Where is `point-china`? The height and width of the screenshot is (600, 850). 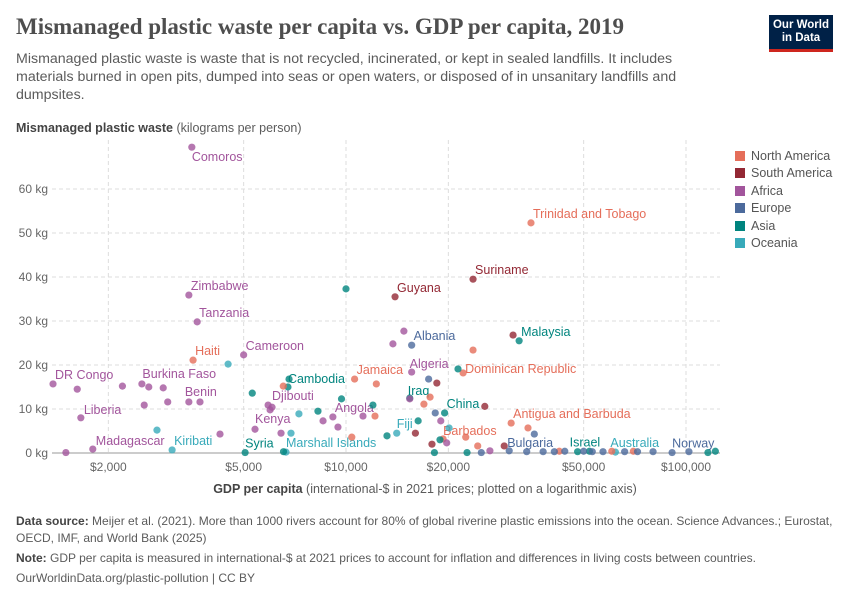
point-china is located at coordinates (445, 413).